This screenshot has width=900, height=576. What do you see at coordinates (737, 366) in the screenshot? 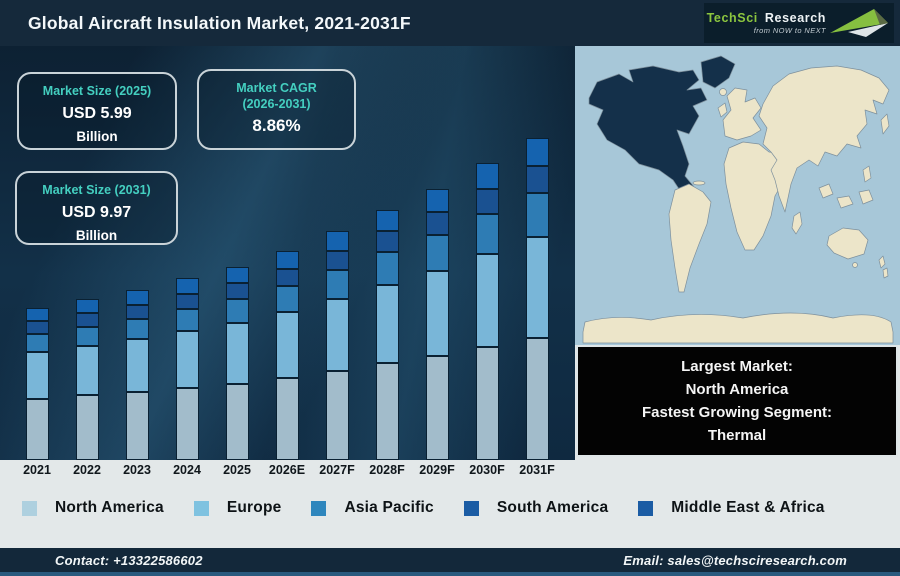
I see `info-largest-market-label: Largest Market:` at bounding box center [737, 366].